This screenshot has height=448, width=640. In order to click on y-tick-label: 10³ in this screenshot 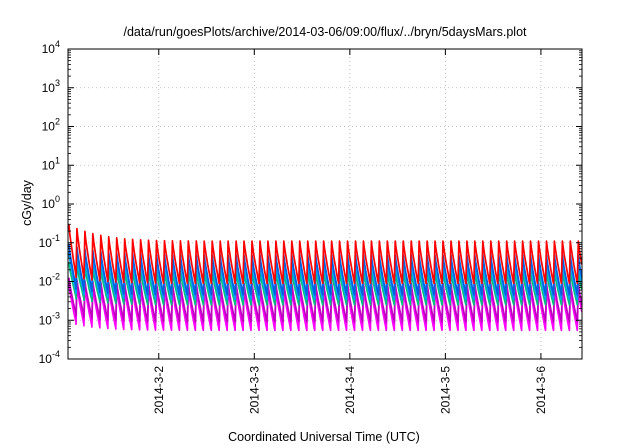, I will do `click(51, 86)`.